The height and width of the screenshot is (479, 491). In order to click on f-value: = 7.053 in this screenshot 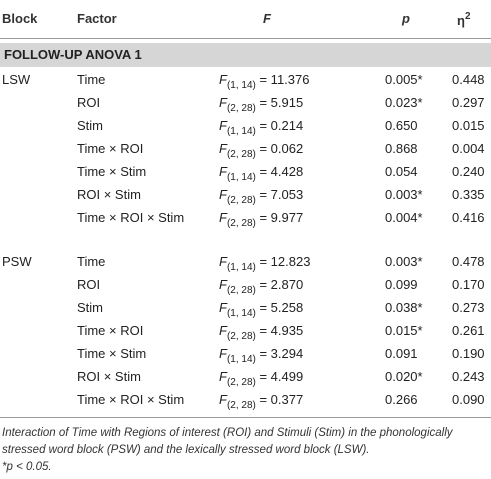, I will do `click(279, 194)`.